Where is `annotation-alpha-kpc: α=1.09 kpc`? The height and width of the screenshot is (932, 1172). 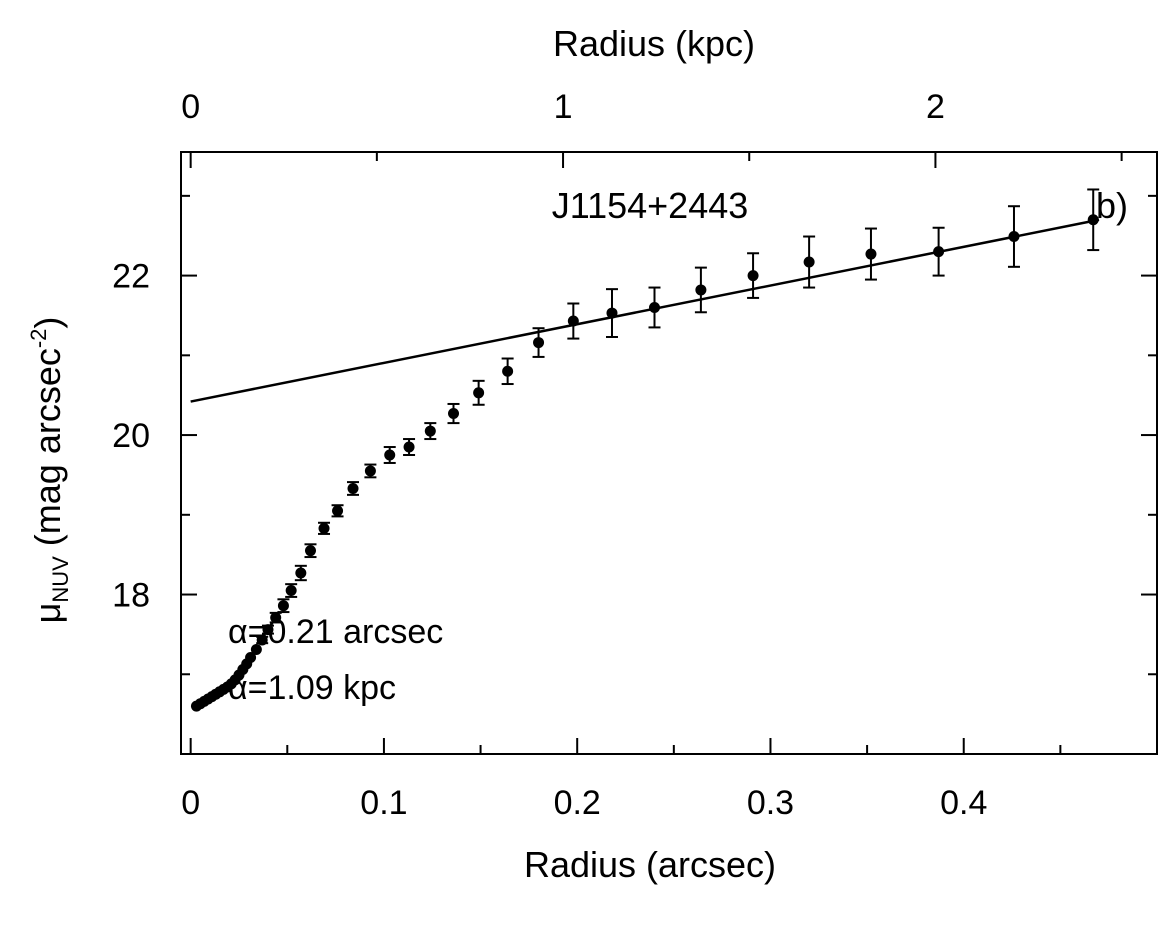
annotation-alpha-kpc: α=1.09 kpc is located at coordinates (312, 688).